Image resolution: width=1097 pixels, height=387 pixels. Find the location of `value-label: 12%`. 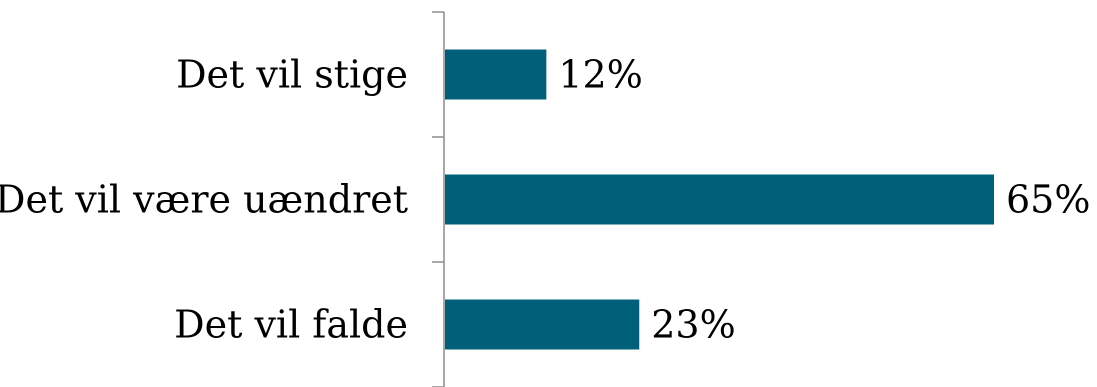

value-label: 12% is located at coordinates (600, 75).